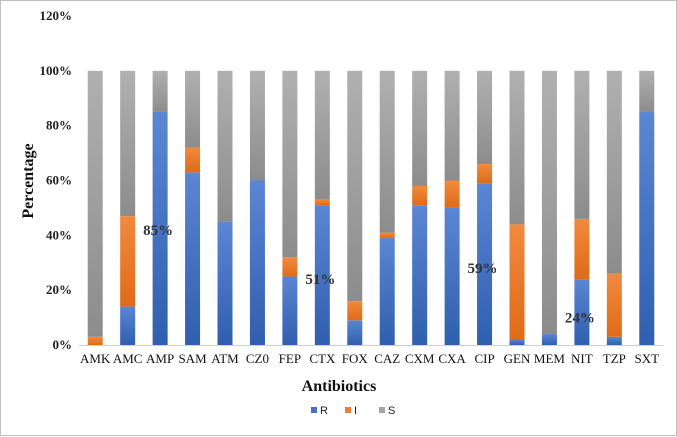 The width and height of the screenshot is (677, 437). What do you see at coordinates (452, 194) in the screenshot?
I see `bar-CXA-I` at bounding box center [452, 194].